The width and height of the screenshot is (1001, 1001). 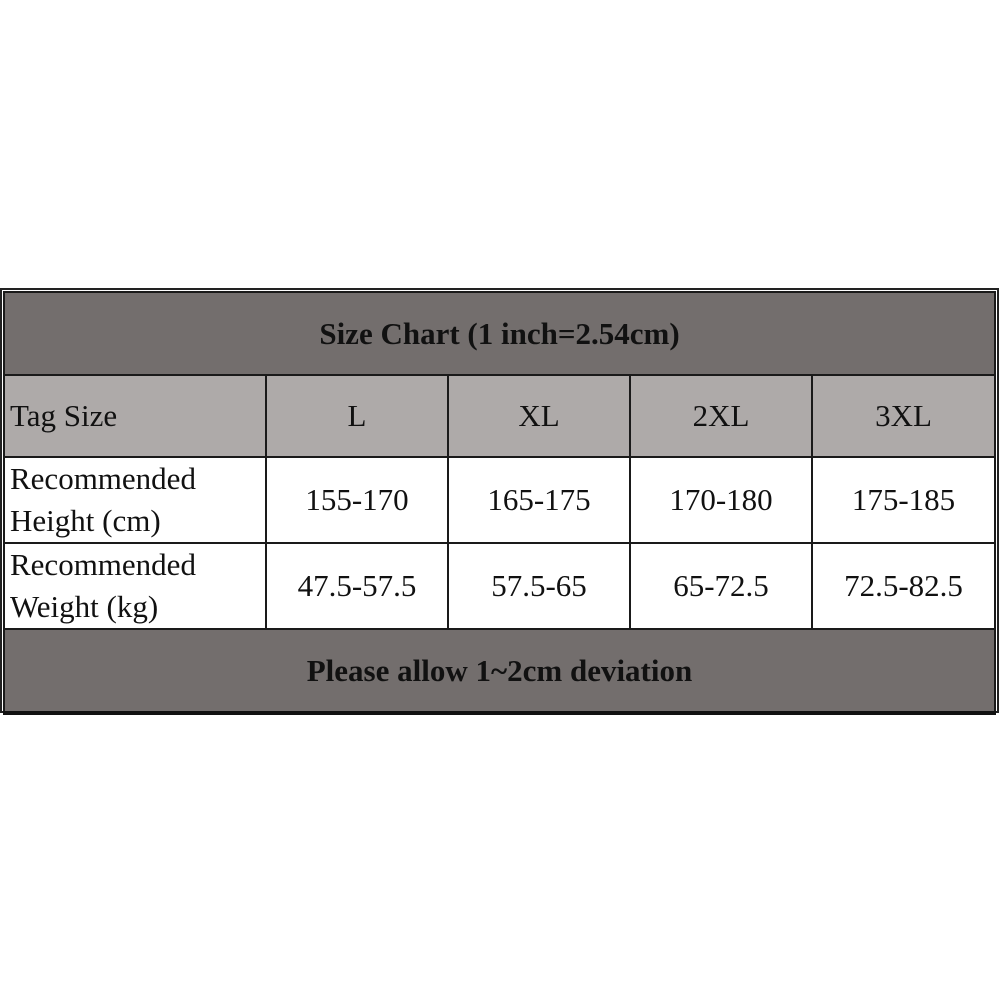 I want to click on deviation-note: Please allow 1~2cm deviation, so click(x=499, y=671).